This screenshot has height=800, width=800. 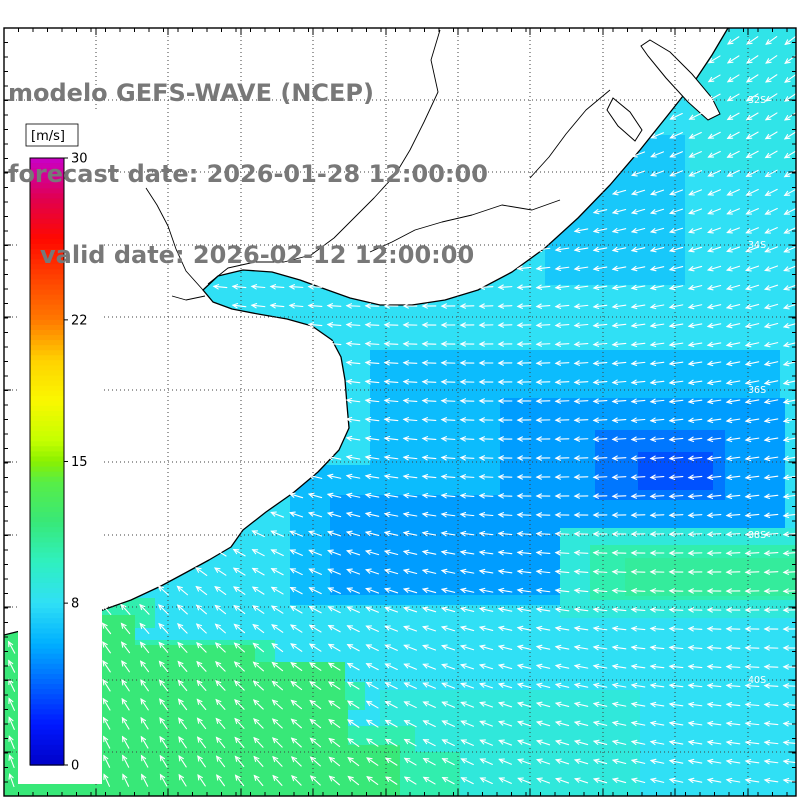 I want to click on svg-text: 34S, so click(x=757, y=245).